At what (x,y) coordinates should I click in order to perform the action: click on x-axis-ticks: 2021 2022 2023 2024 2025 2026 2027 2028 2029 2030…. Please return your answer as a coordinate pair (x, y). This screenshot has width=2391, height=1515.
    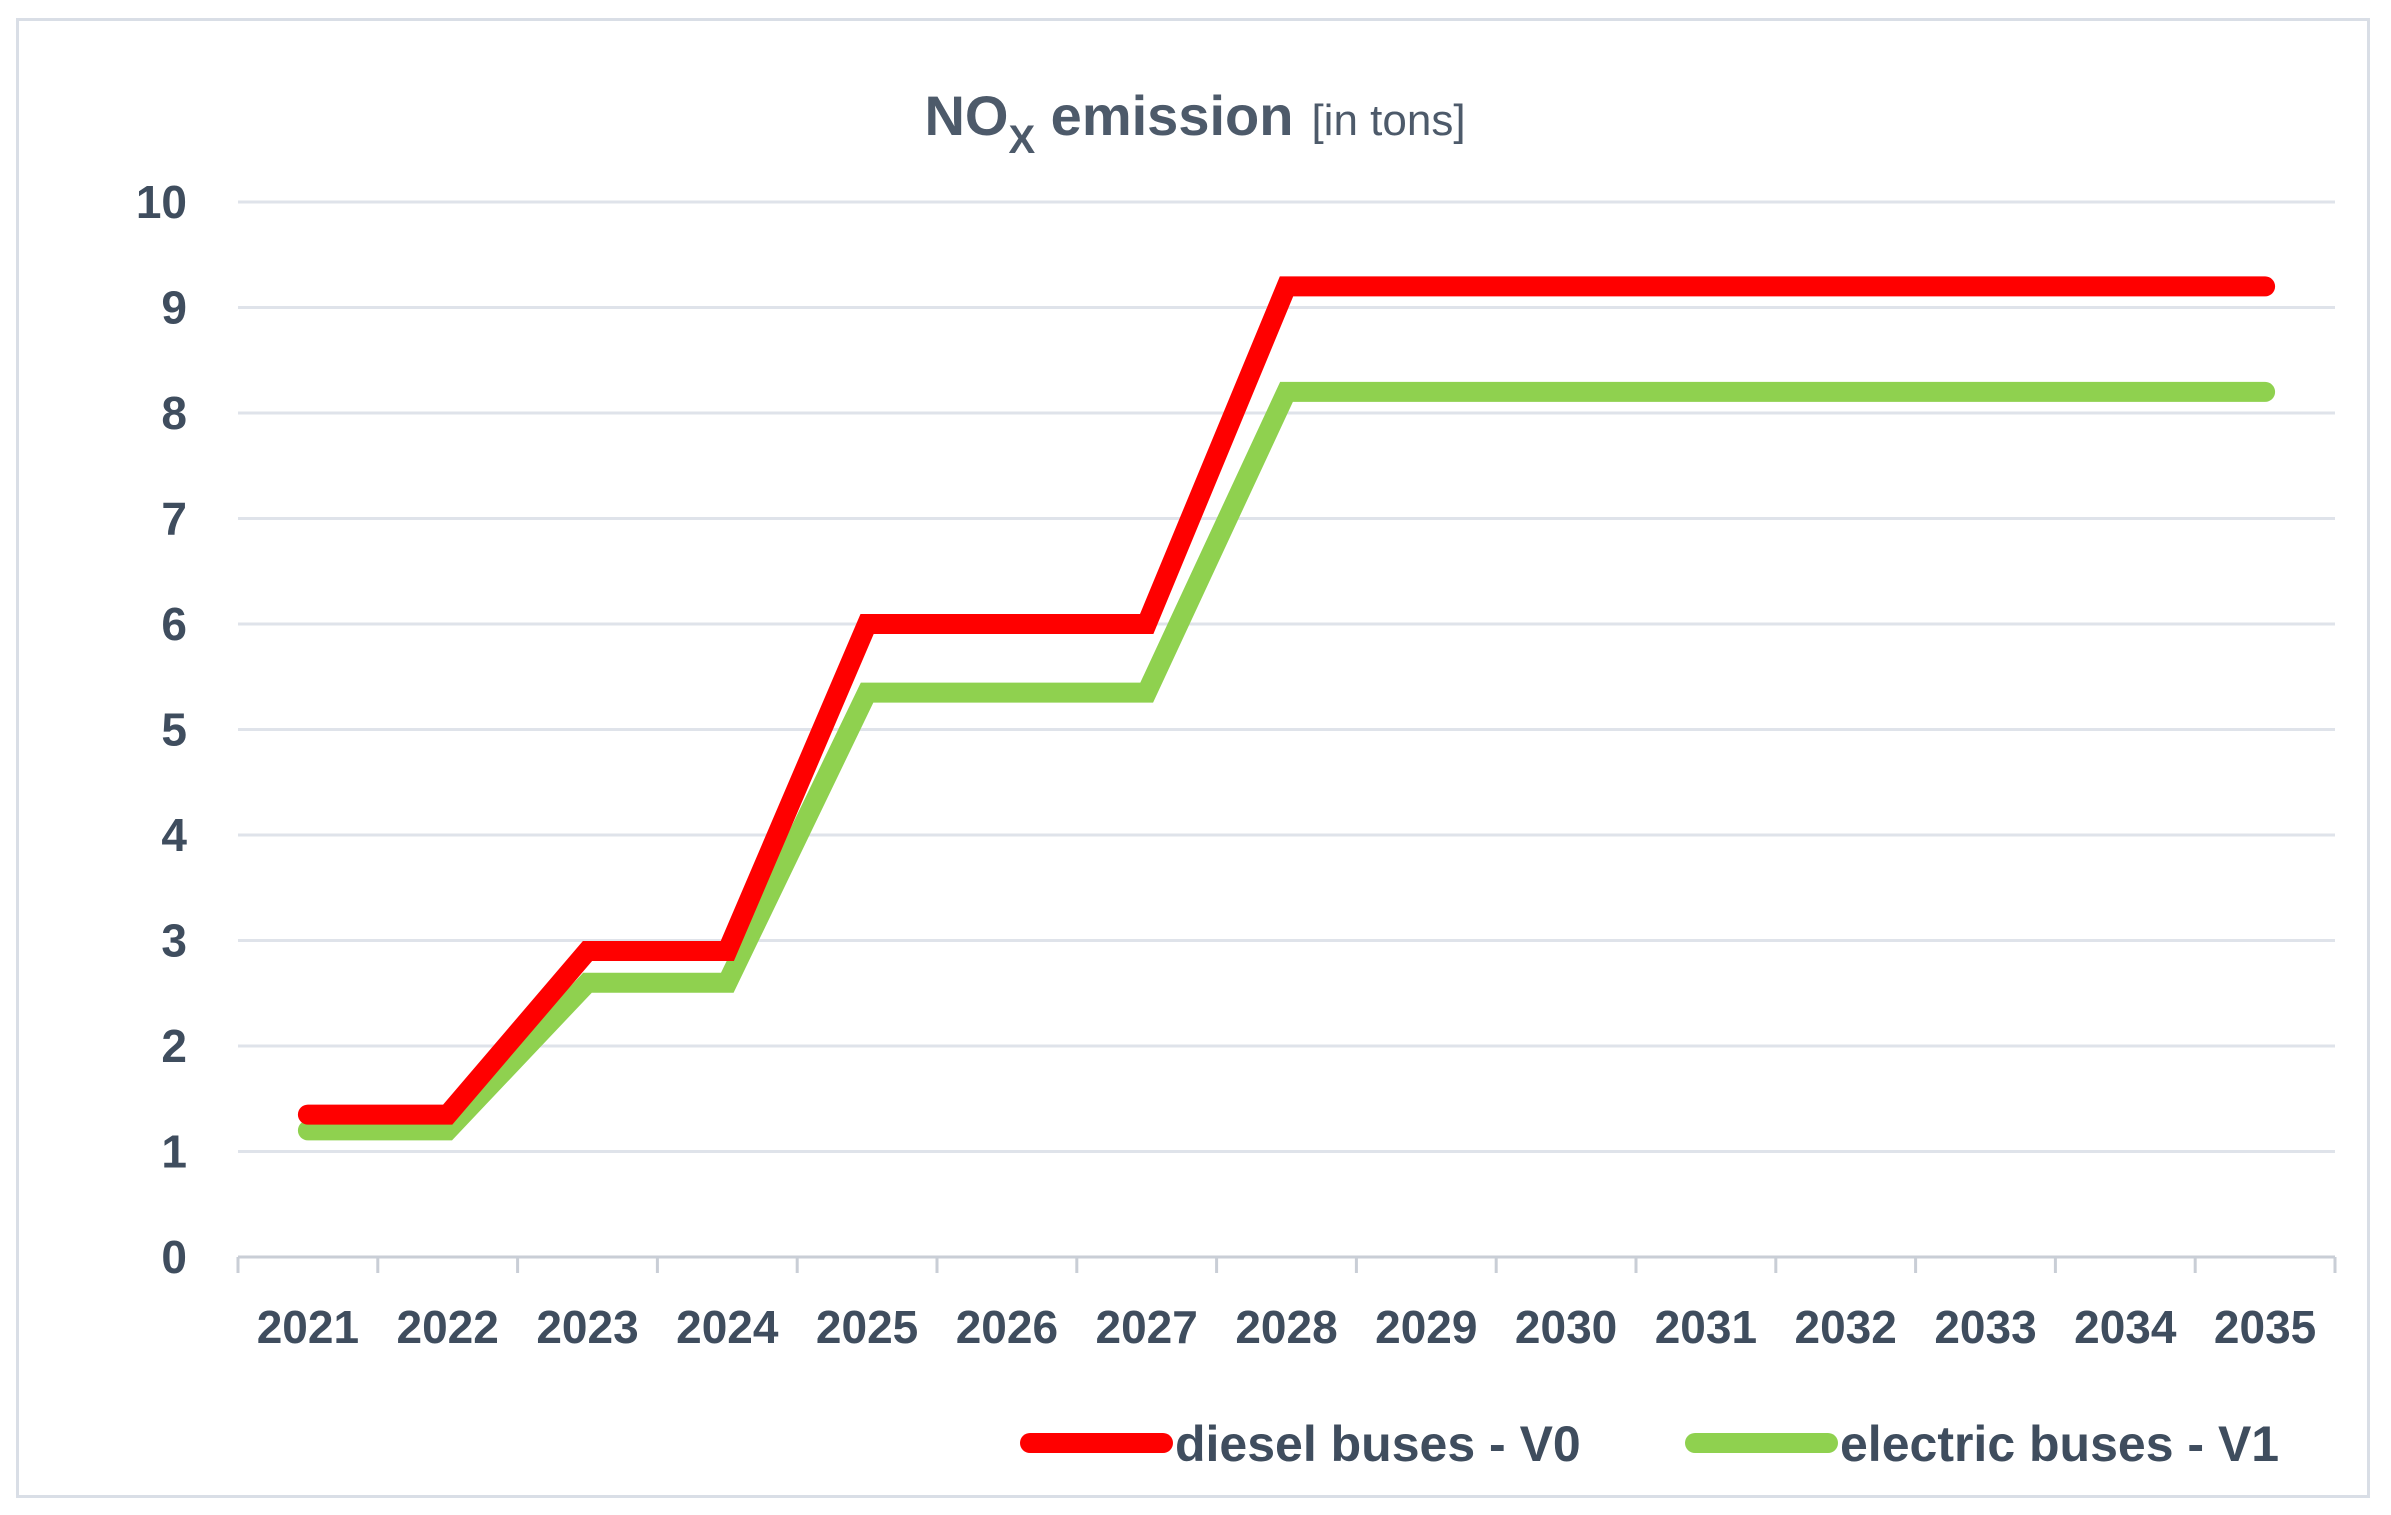
    Looking at the image, I should click on (1287, 1327).